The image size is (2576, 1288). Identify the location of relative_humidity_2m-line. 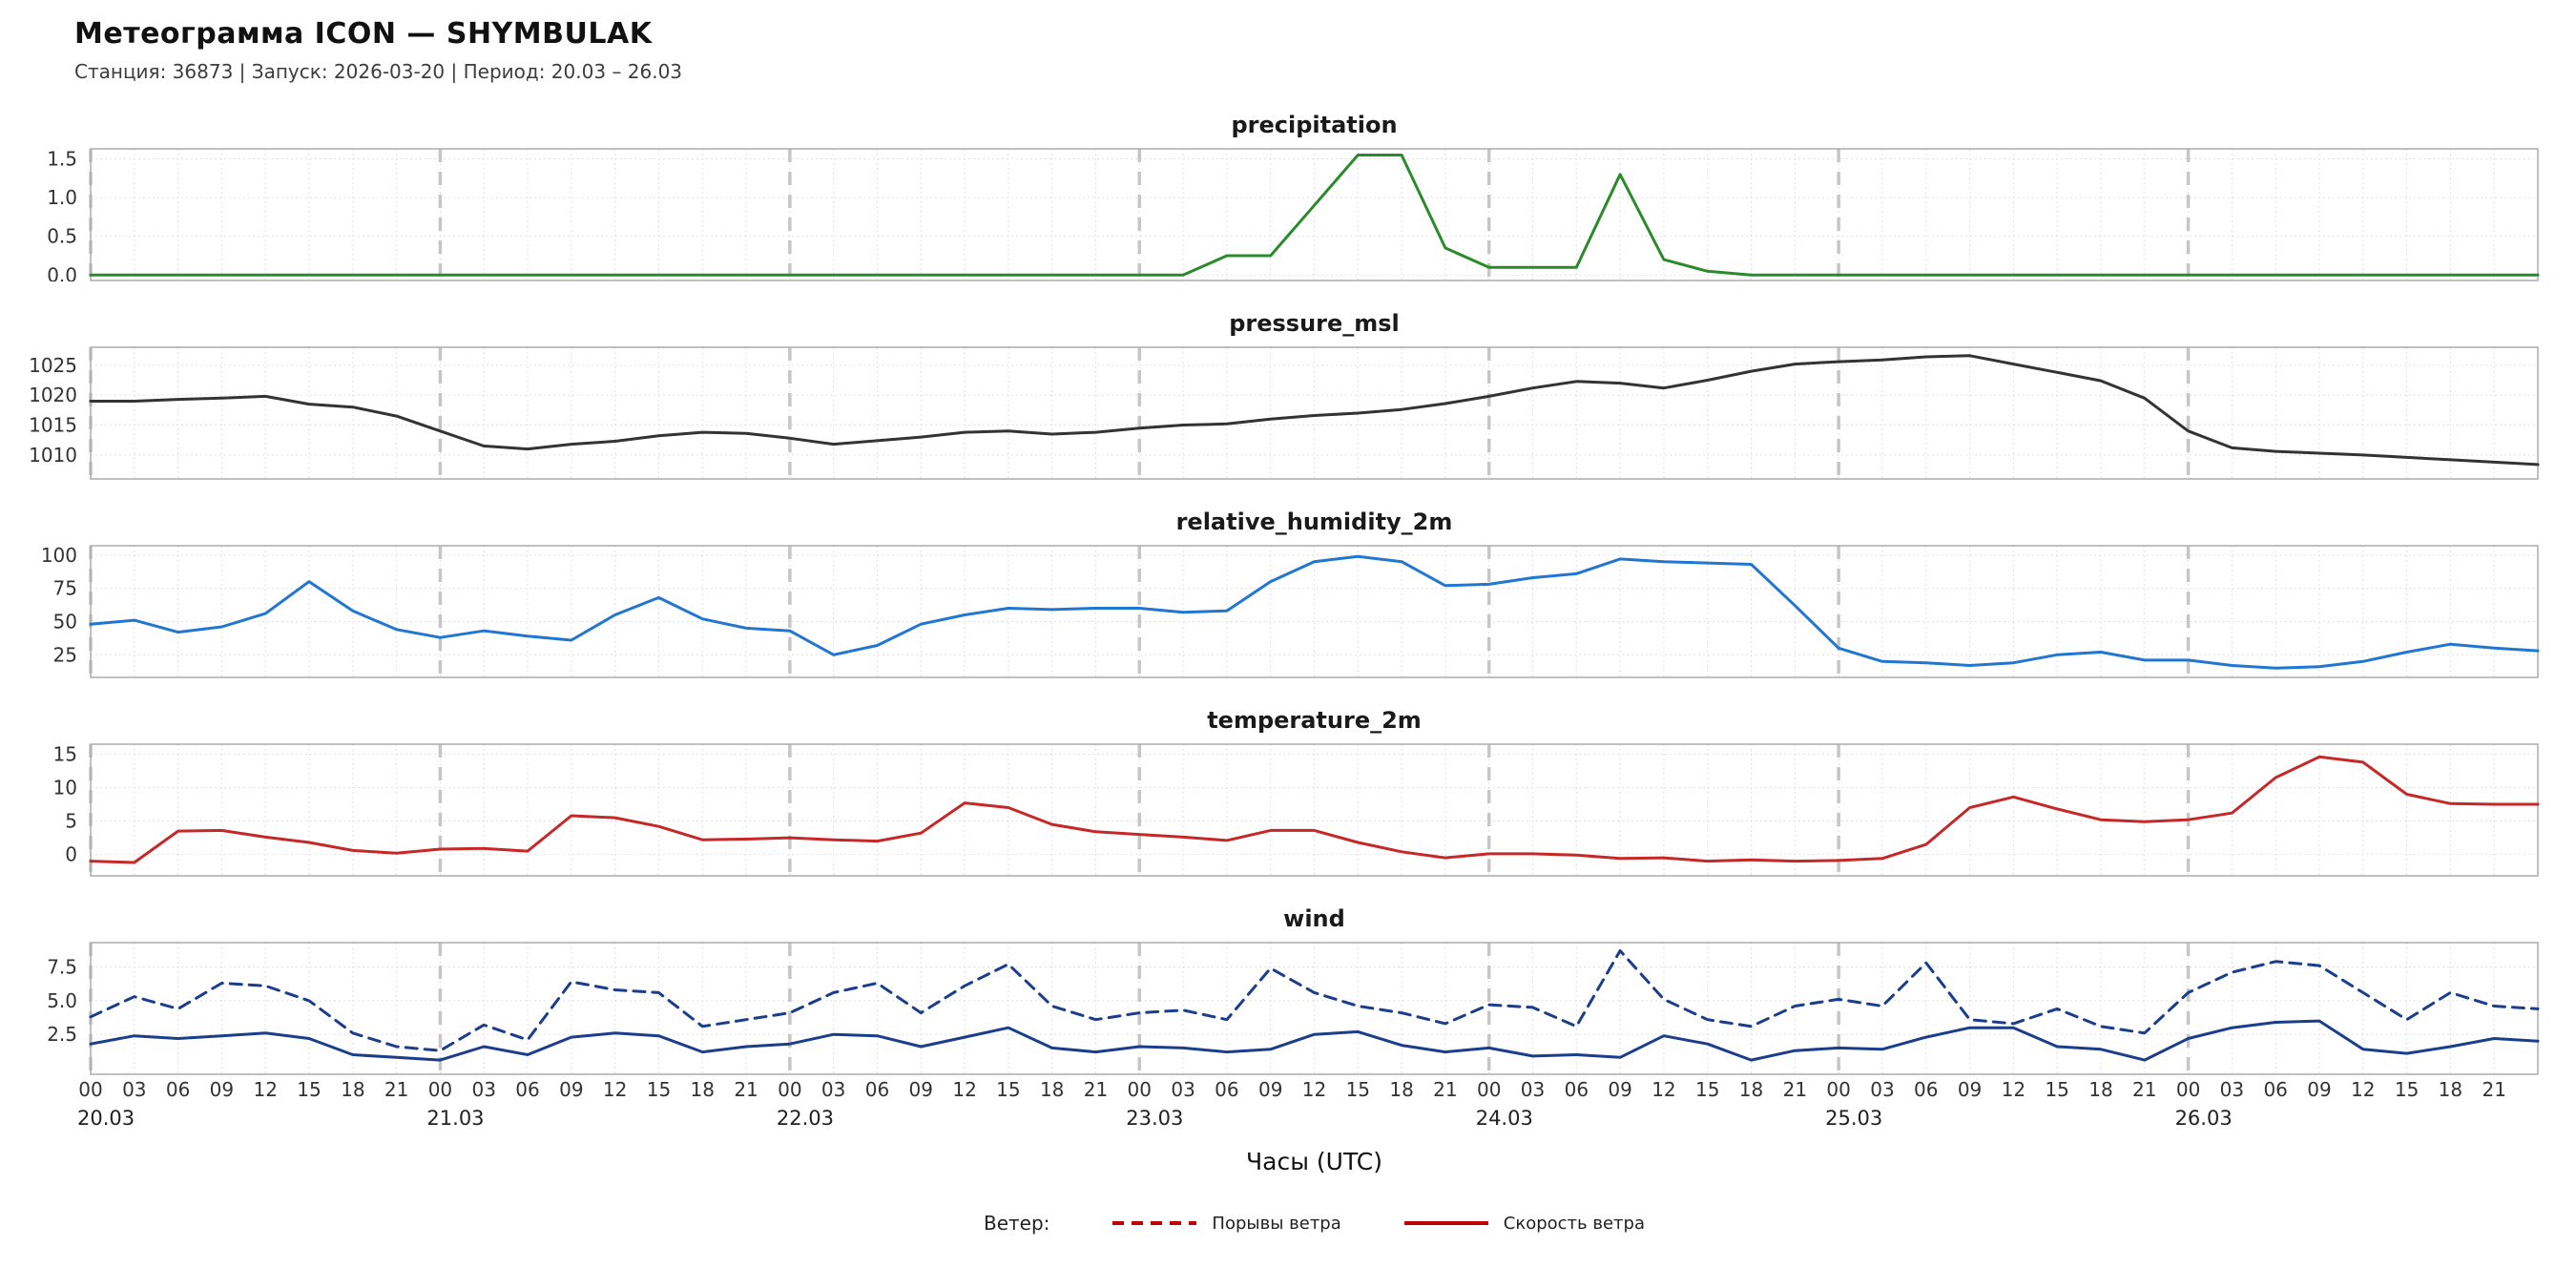
(1314, 612).